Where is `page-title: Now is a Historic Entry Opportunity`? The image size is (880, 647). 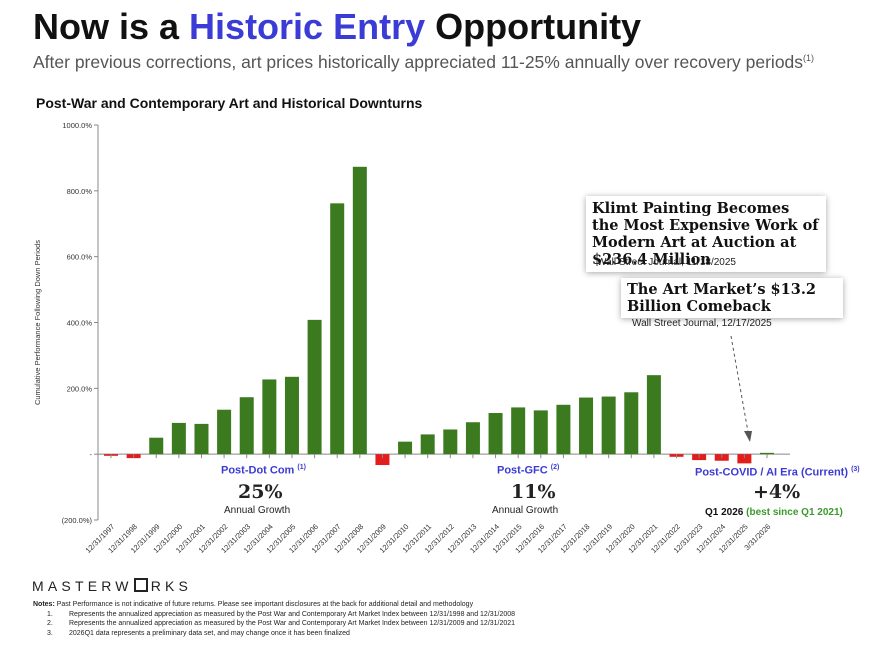 page-title: Now is a Historic Entry Opportunity is located at coordinates (337, 26).